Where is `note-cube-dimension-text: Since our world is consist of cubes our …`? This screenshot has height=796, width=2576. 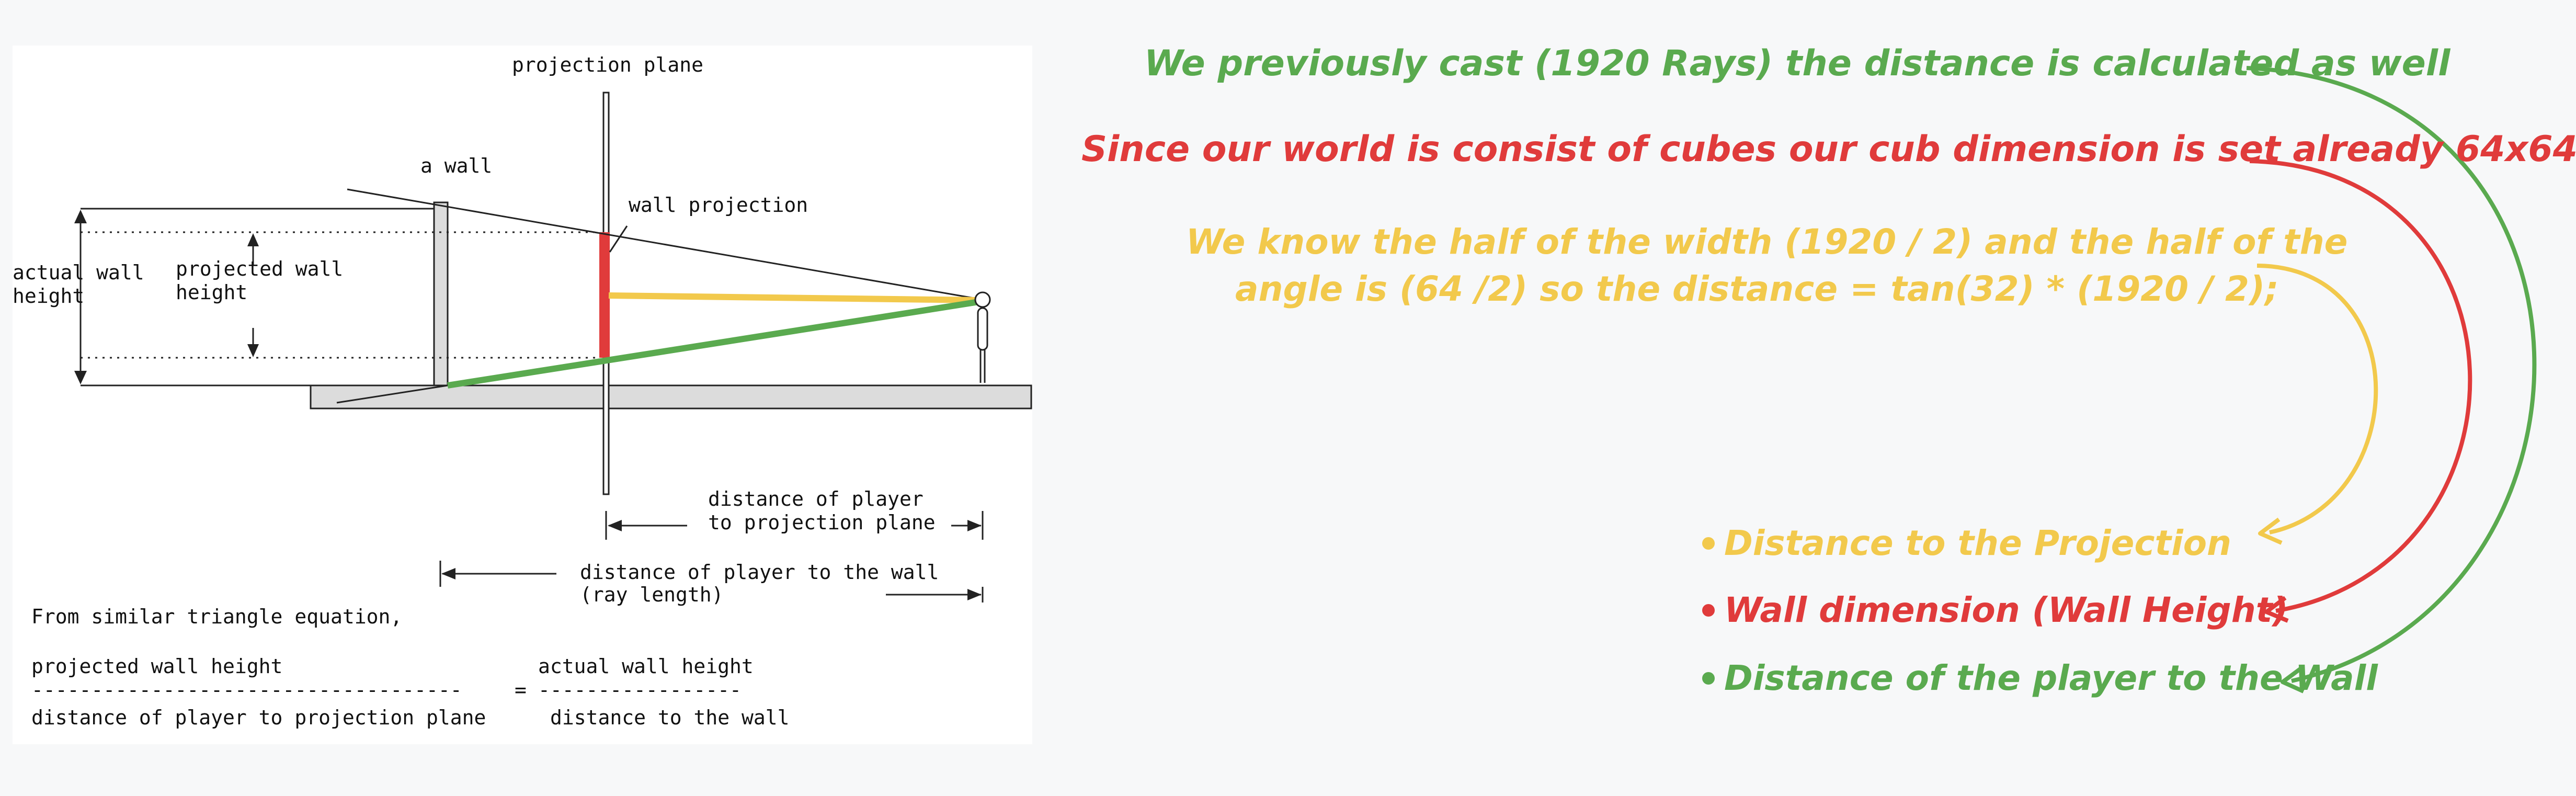
note-cube-dimension-text: Since our world is consist of cubes our … is located at coordinates (1769, 149).